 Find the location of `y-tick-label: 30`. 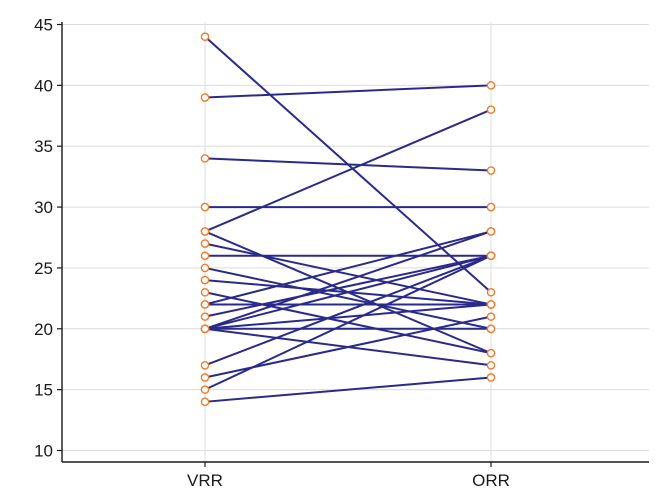

y-tick-label: 30 is located at coordinates (43, 207).